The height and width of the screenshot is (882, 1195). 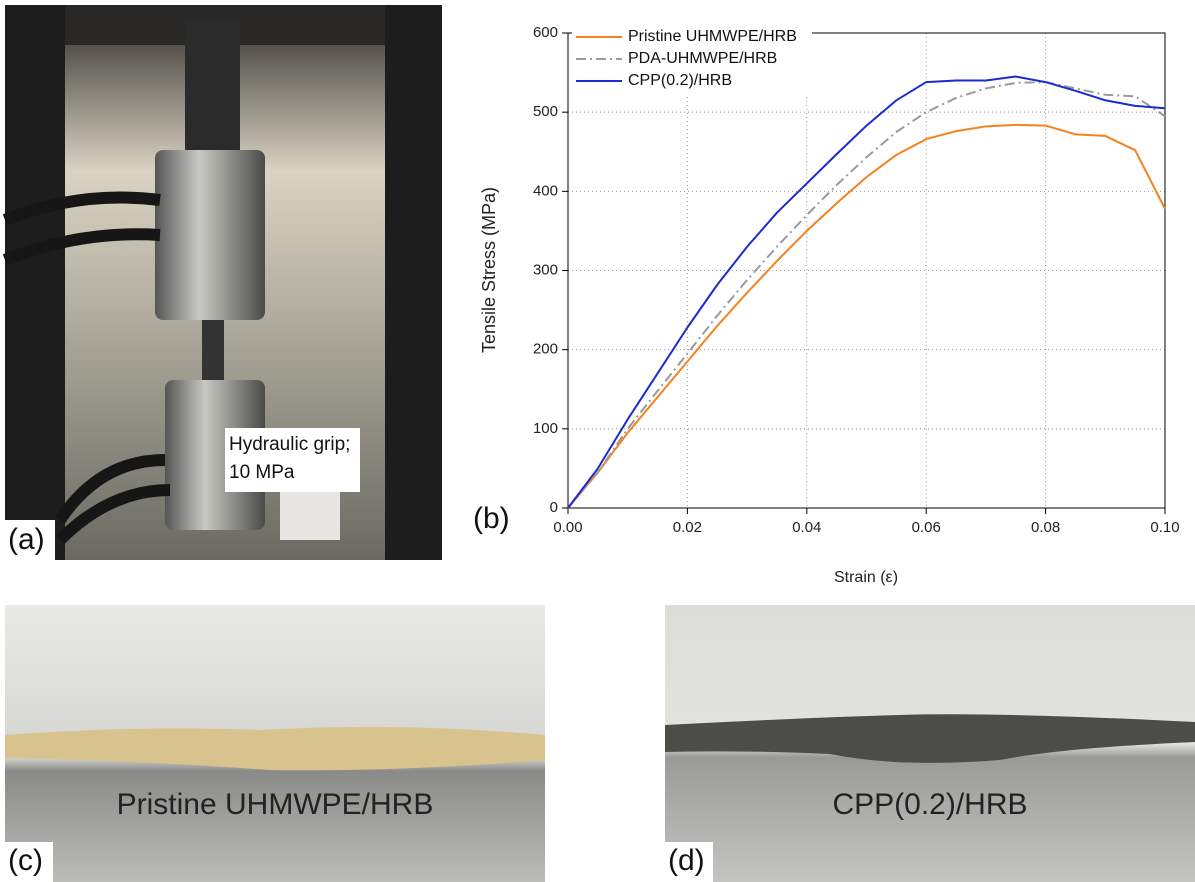 What do you see at coordinates (866, 577) in the screenshot?
I see `x-axis-label: Strain (ε)` at bounding box center [866, 577].